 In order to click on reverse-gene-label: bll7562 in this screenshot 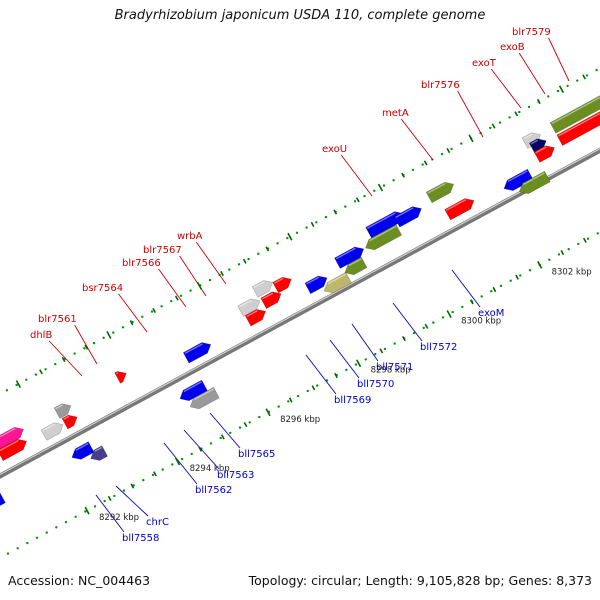, I will do `click(213, 490)`.